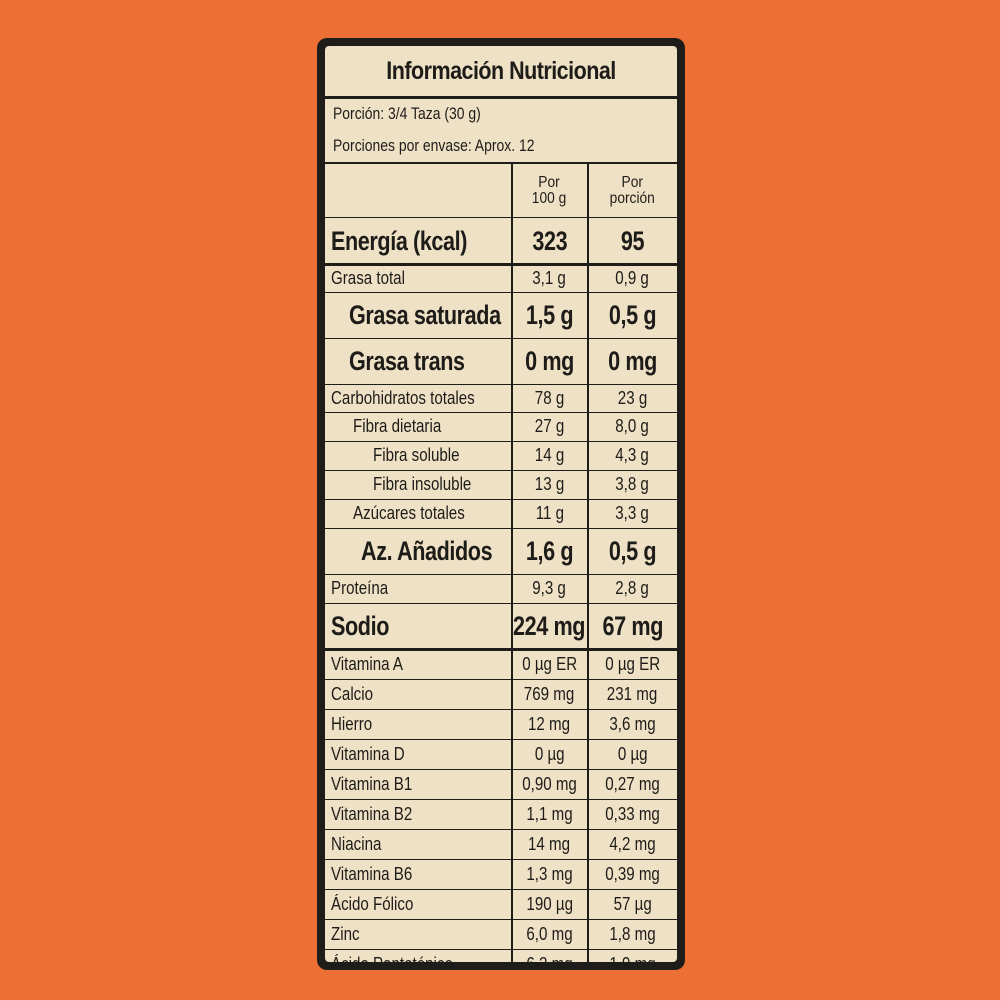  What do you see at coordinates (632, 664) in the screenshot?
I see `value-per-portion-vitamina-a: 0 µg ER` at bounding box center [632, 664].